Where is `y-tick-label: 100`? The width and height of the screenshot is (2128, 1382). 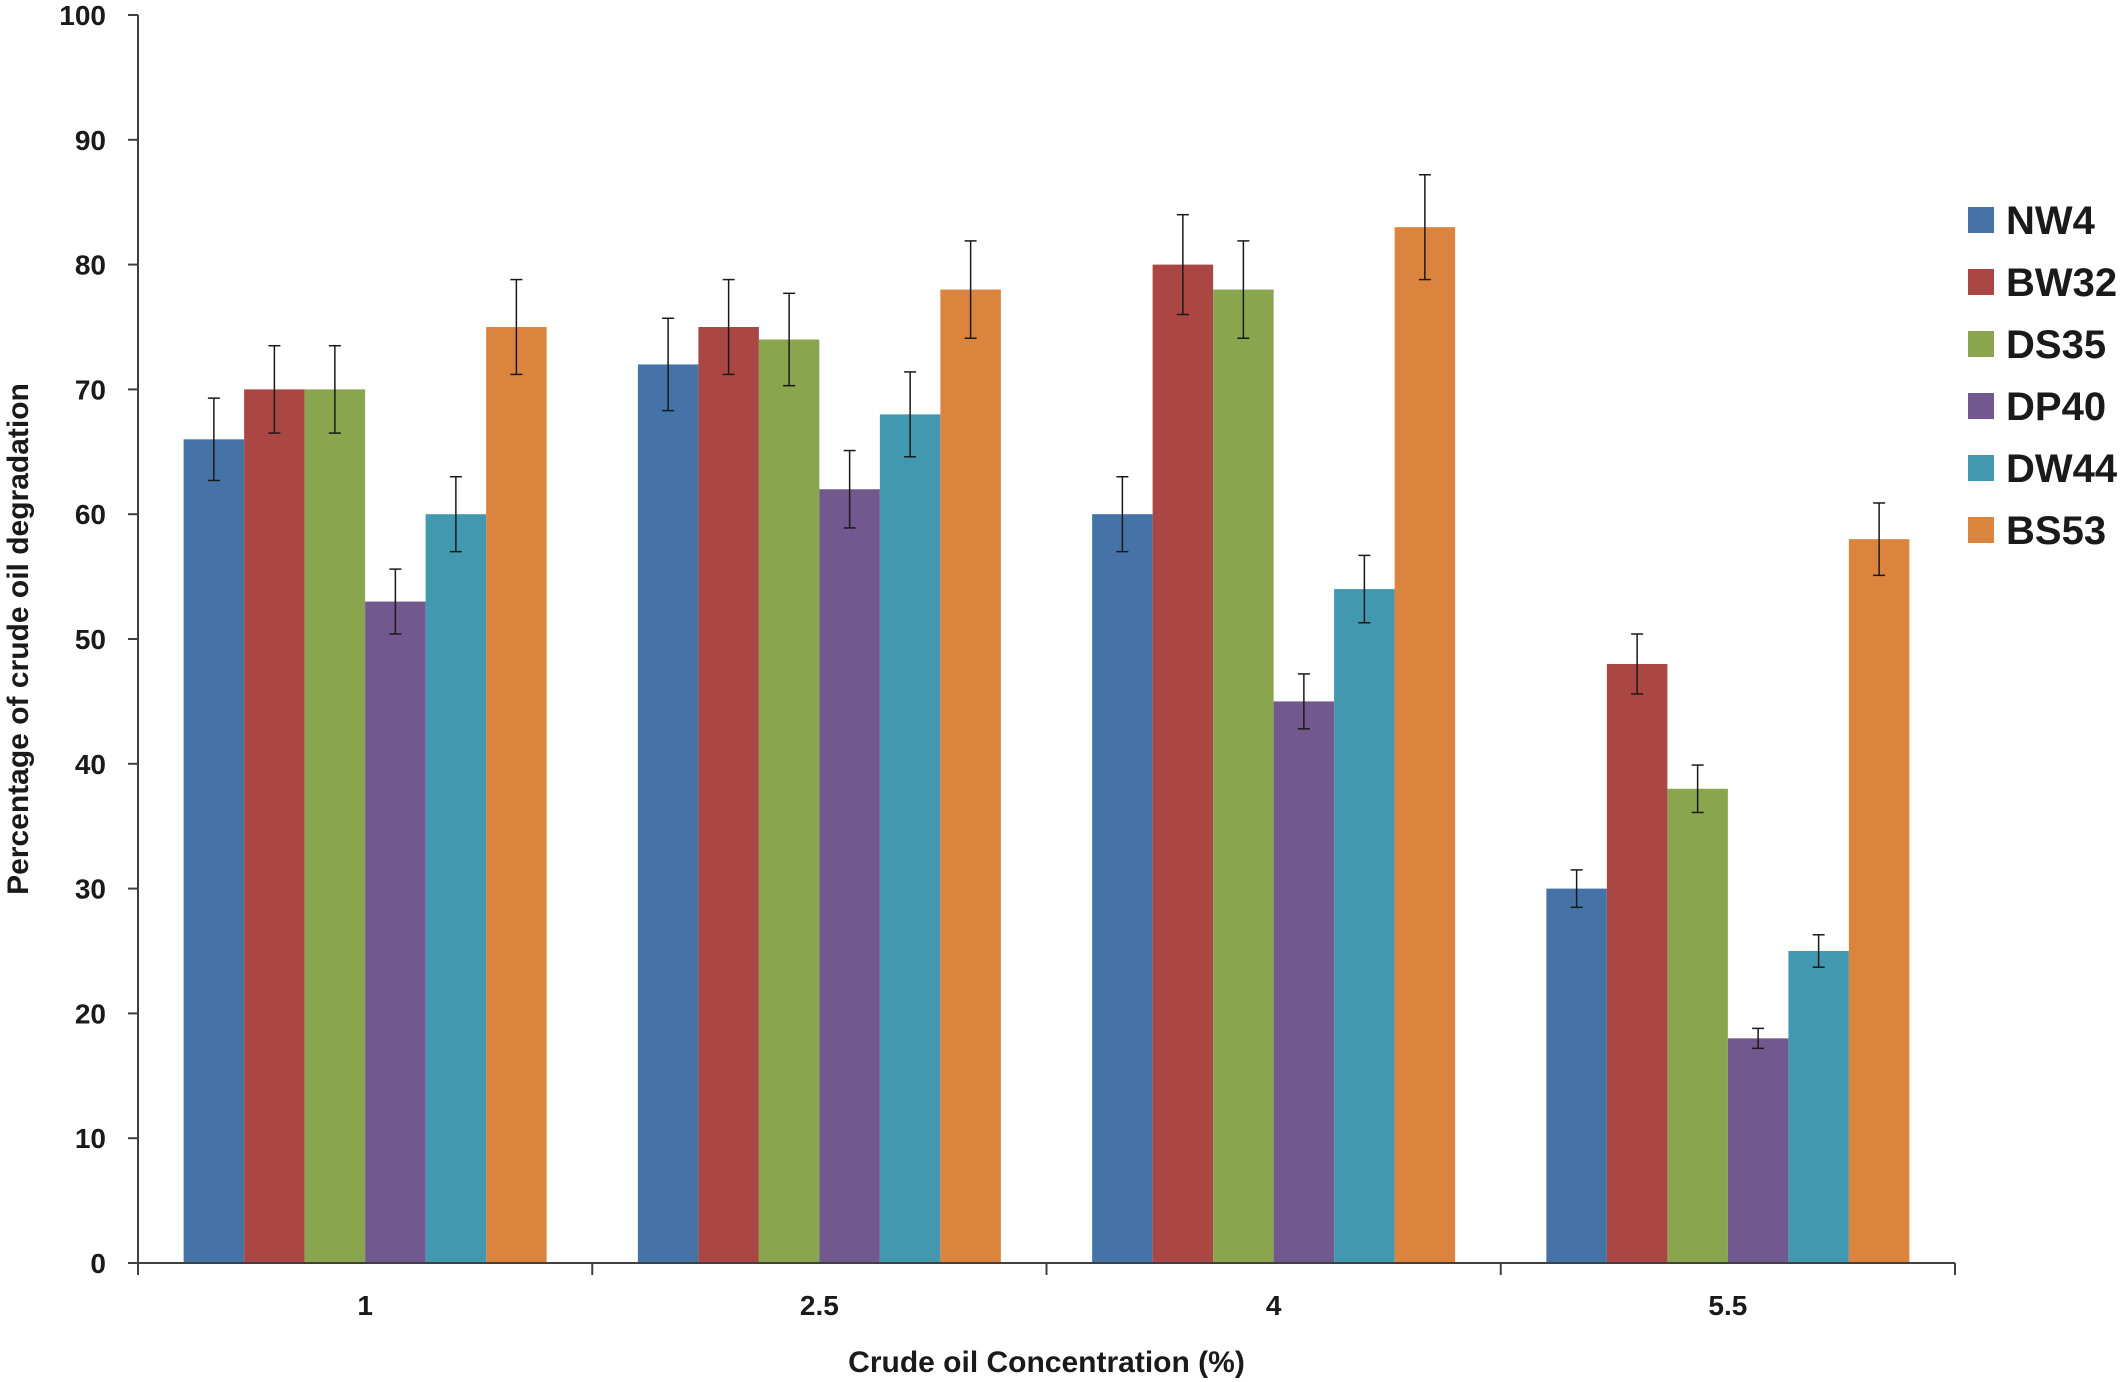
y-tick-label: 100 is located at coordinates (82, 15).